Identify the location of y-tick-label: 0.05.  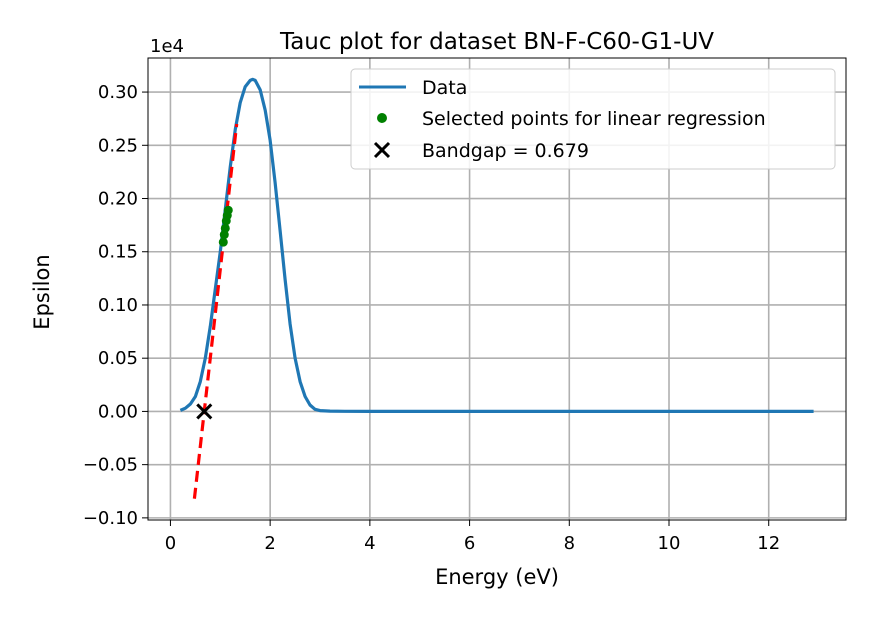
(118, 358).